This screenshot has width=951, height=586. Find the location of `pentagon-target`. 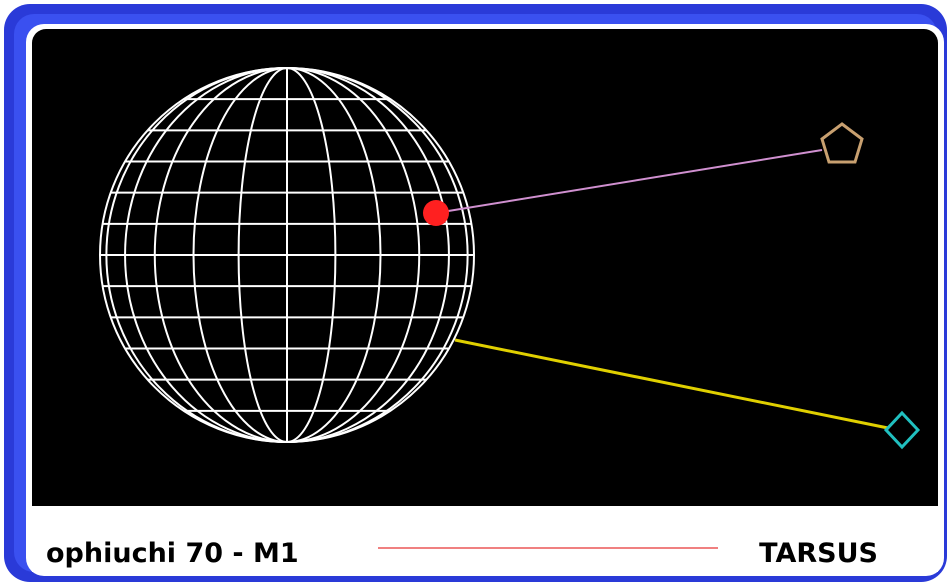

pentagon-target is located at coordinates (842, 143).